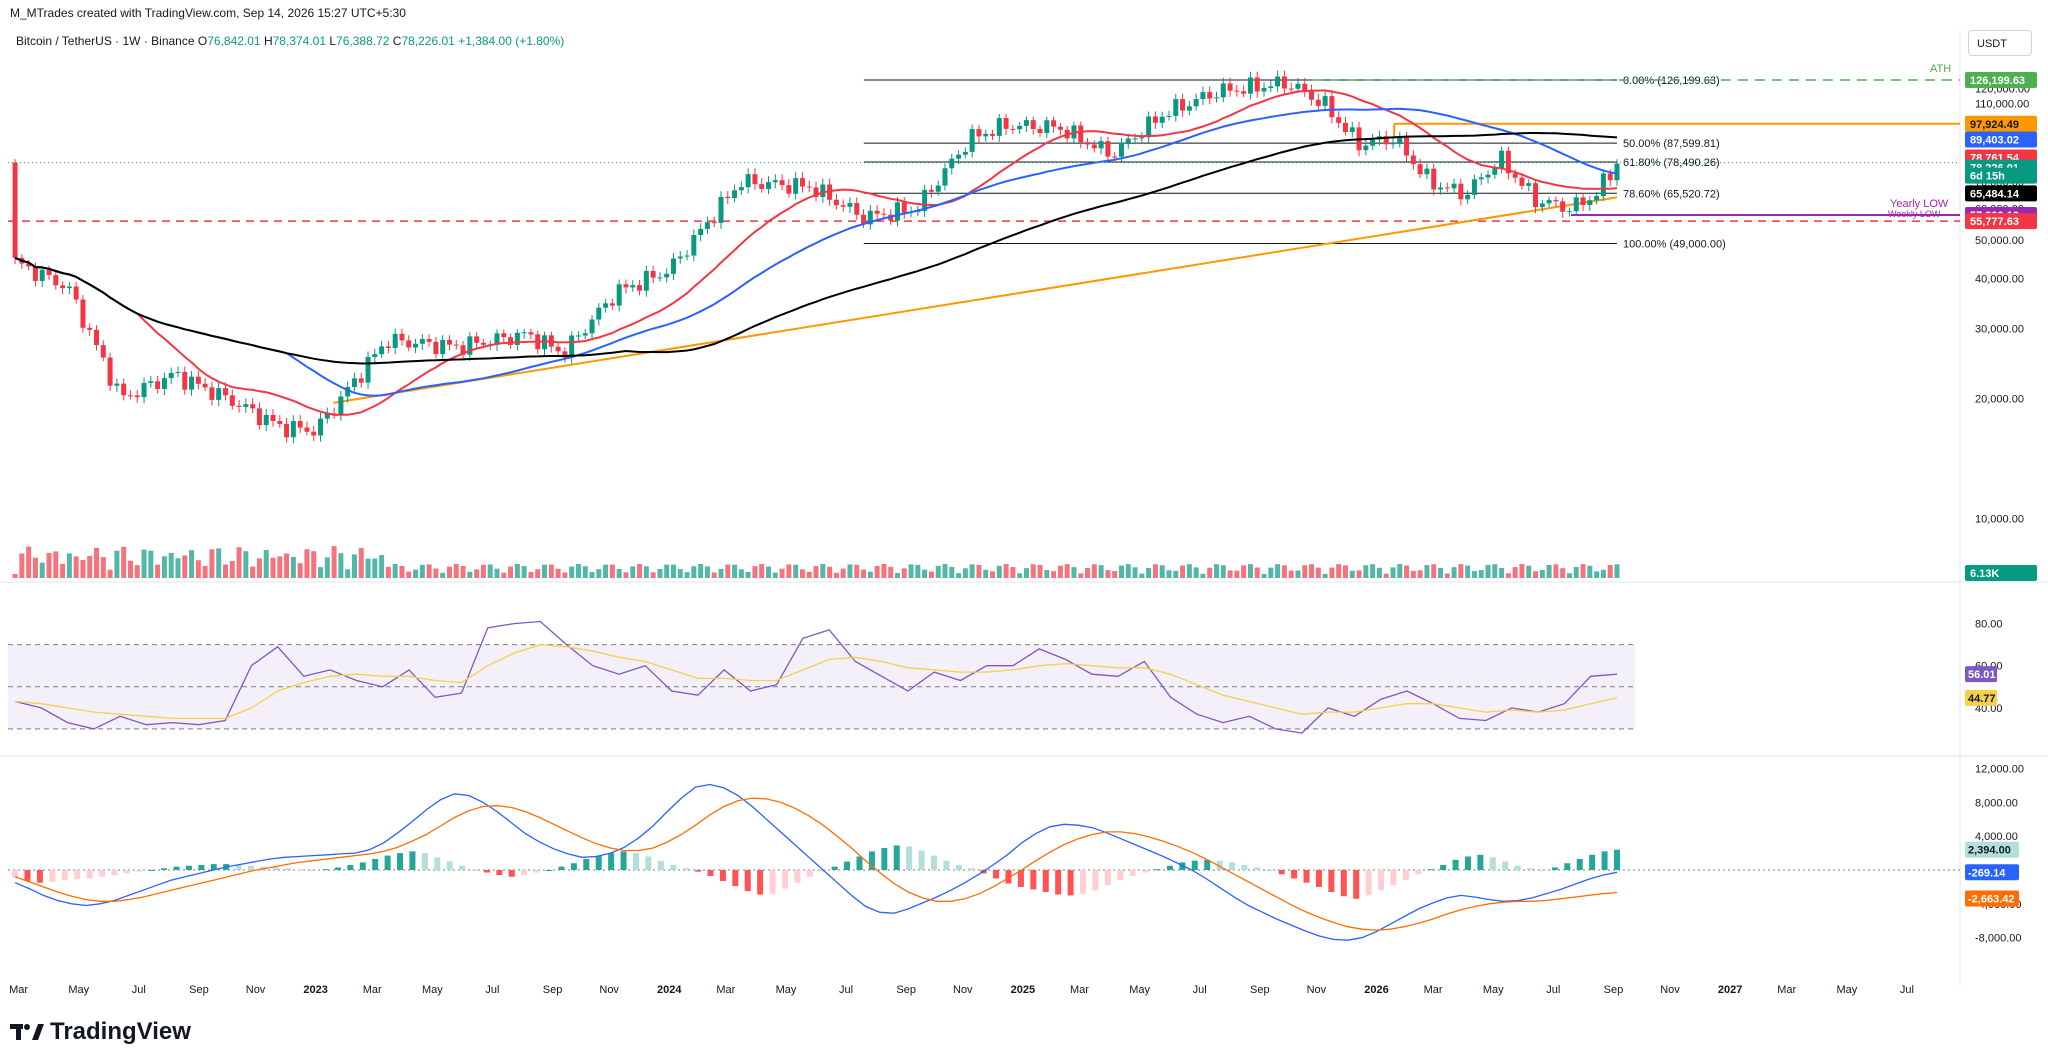  Describe the element at coordinates (2000, 43) in the screenshot. I see `currency-selector: USDT` at that location.